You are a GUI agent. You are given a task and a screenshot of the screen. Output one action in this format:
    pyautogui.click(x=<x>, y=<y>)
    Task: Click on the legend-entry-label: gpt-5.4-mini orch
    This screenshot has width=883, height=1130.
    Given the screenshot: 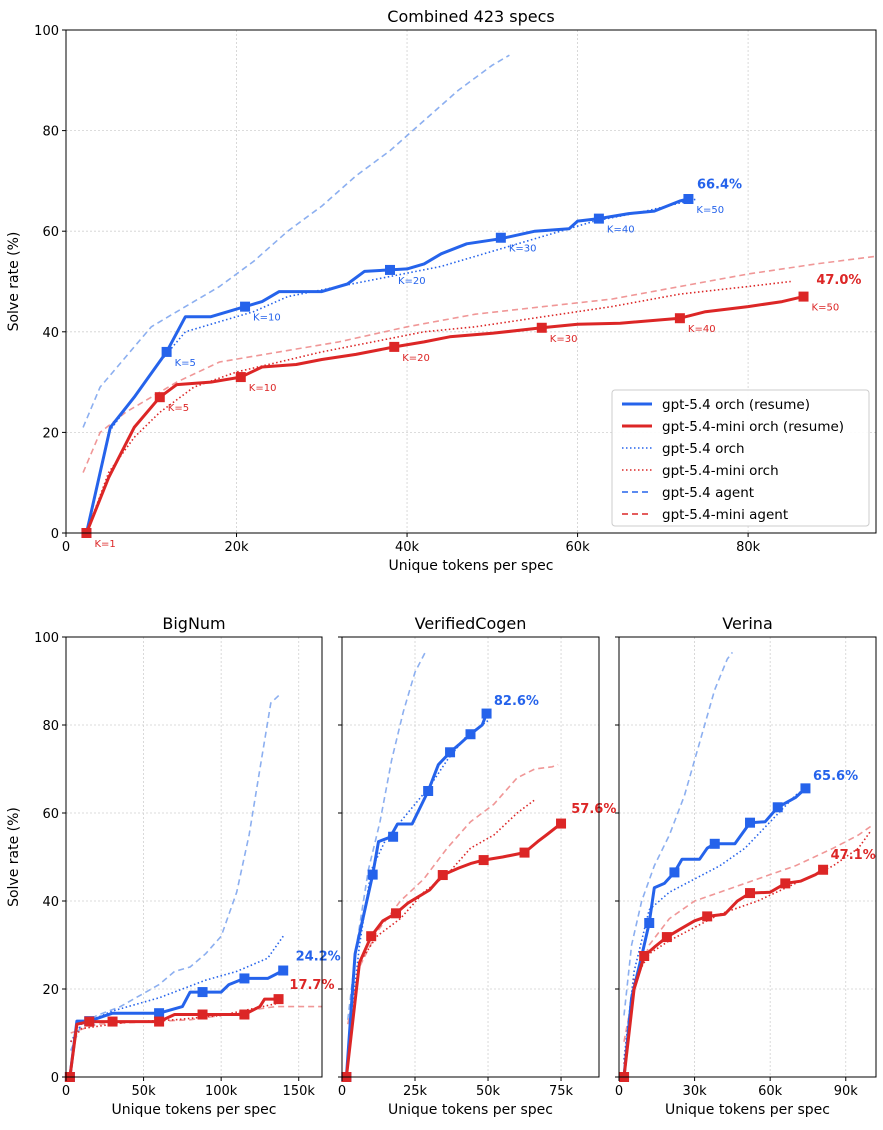 What is the action you would take?
    pyautogui.click(x=720, y=471)
    